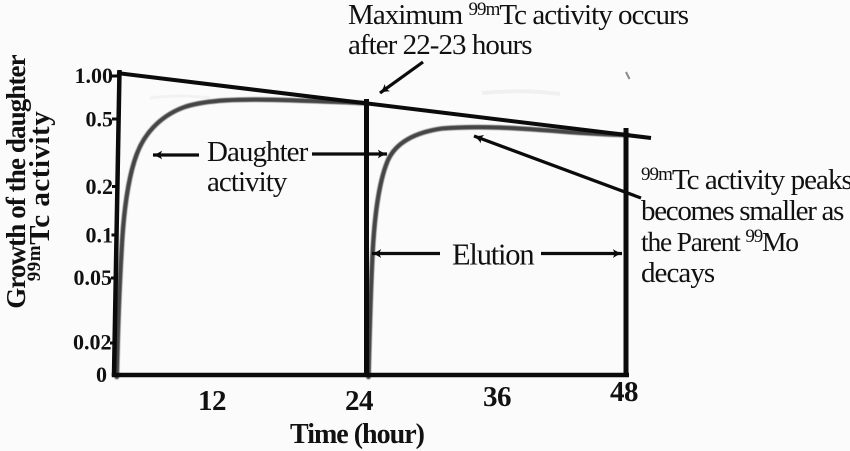  Describe the element at coordinates (100, 186) in the screenshot. I see `svg-text: 0.2` at that location.